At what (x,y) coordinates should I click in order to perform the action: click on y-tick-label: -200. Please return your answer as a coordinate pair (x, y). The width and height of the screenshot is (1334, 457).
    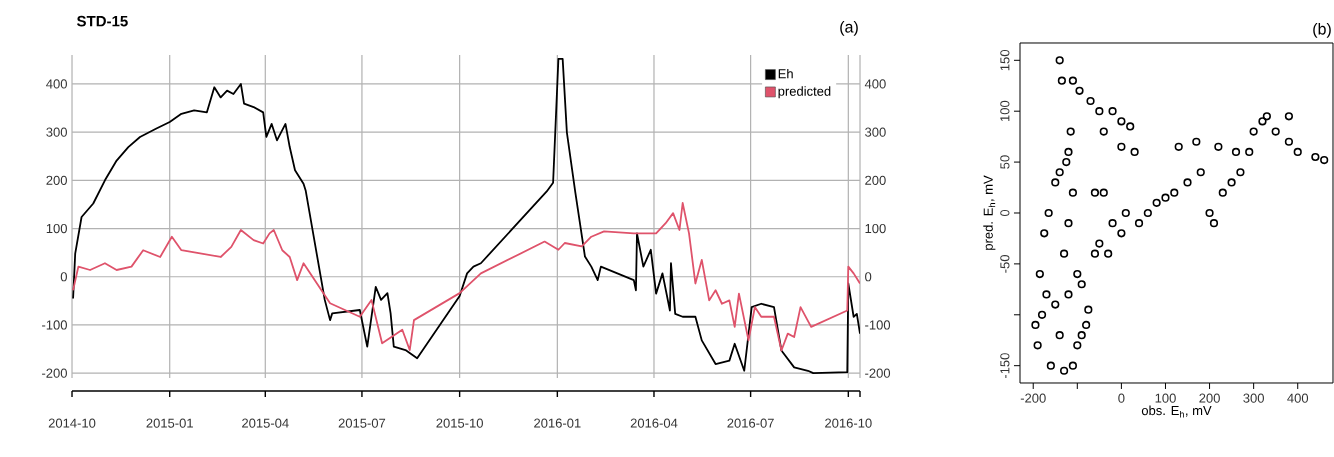
    Looking at the image, I should click on (54, 373).